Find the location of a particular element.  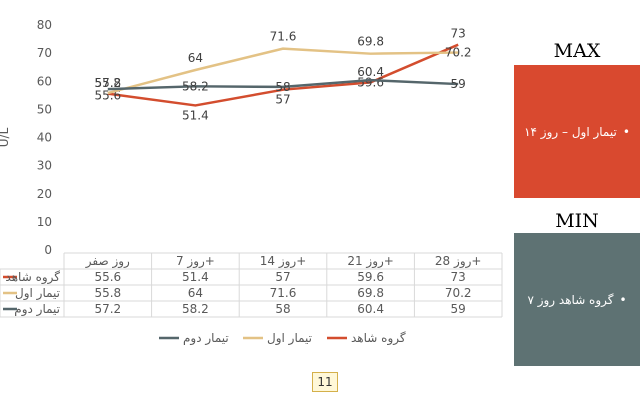

data-label: 57 is located at coordinates (282, 100).